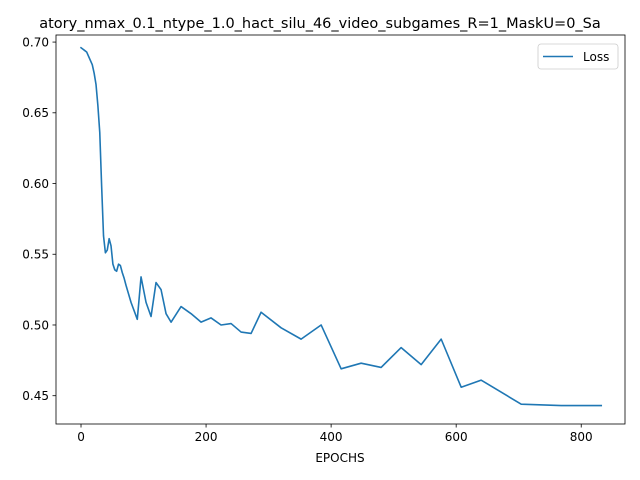 This screenshot has height=480, width=640. Describe the element at coordinates (35, 255) in the screenshot. I see `y-tick-label: 0.55` at that location.